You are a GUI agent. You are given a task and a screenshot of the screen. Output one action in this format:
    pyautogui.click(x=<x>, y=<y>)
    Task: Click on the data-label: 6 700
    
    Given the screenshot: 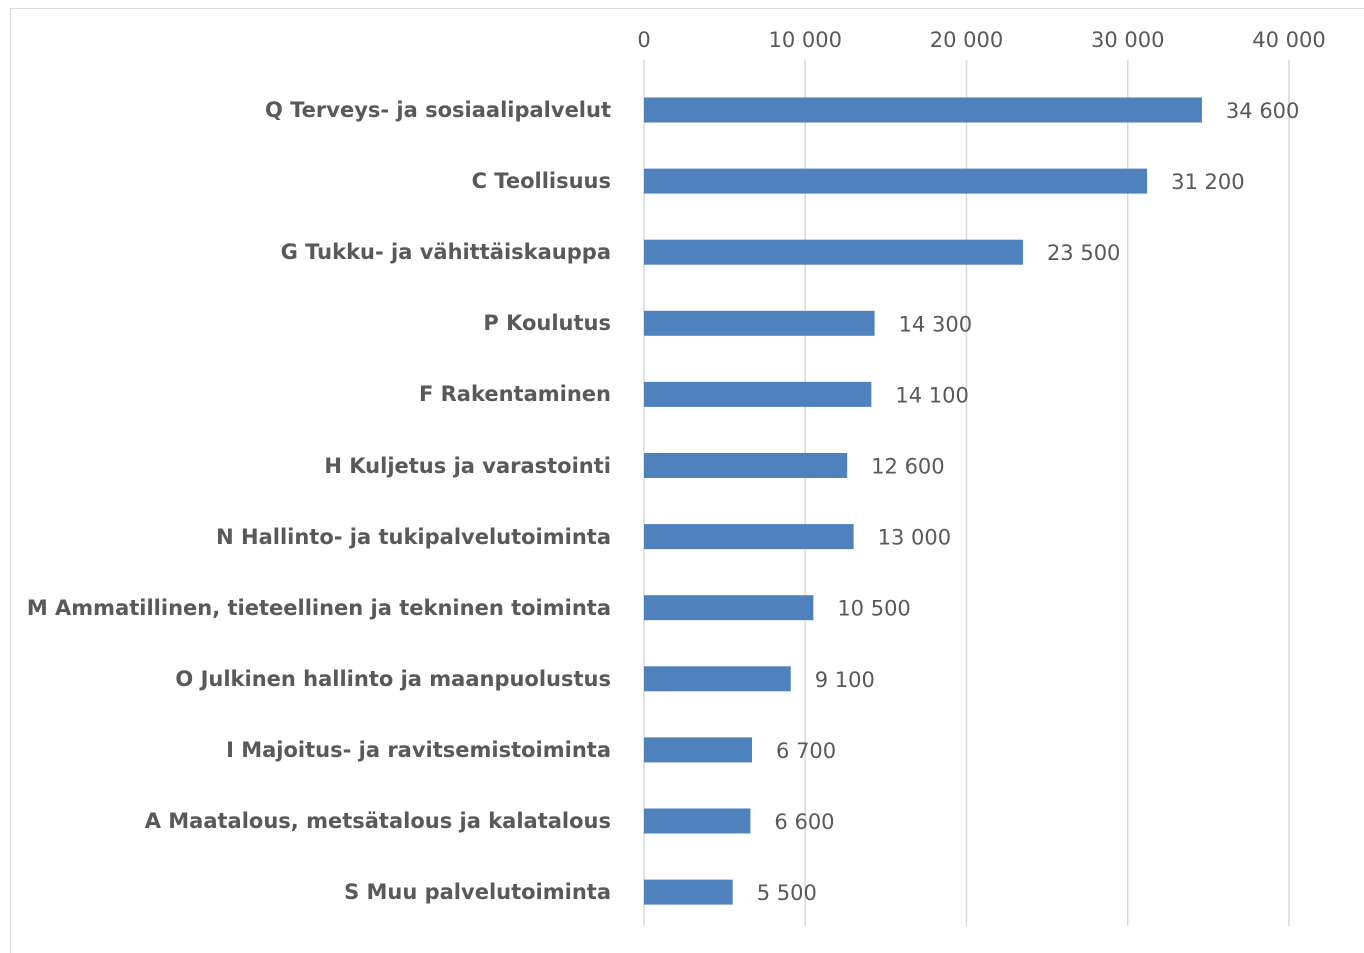 What is the action you would take?
    pyautogui.click(x=806, y=751)
    